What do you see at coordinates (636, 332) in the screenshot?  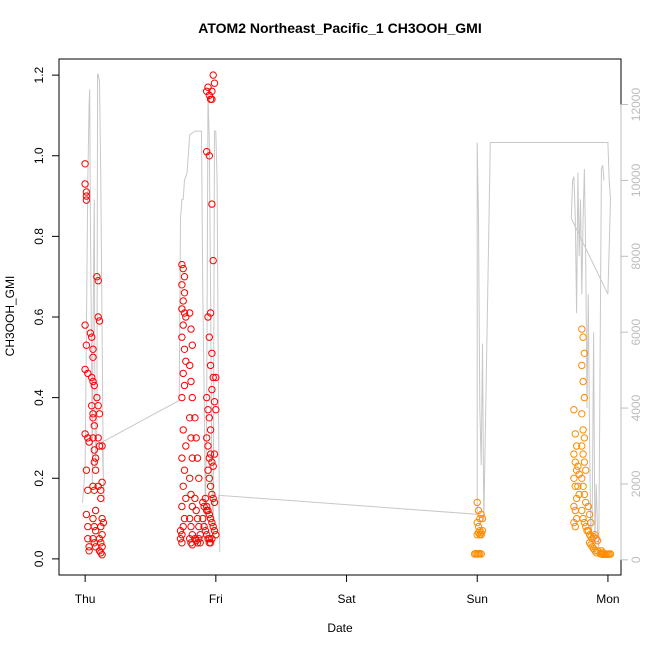 I see `y2-tick-label: 6000` at bounding box center [636, 332].